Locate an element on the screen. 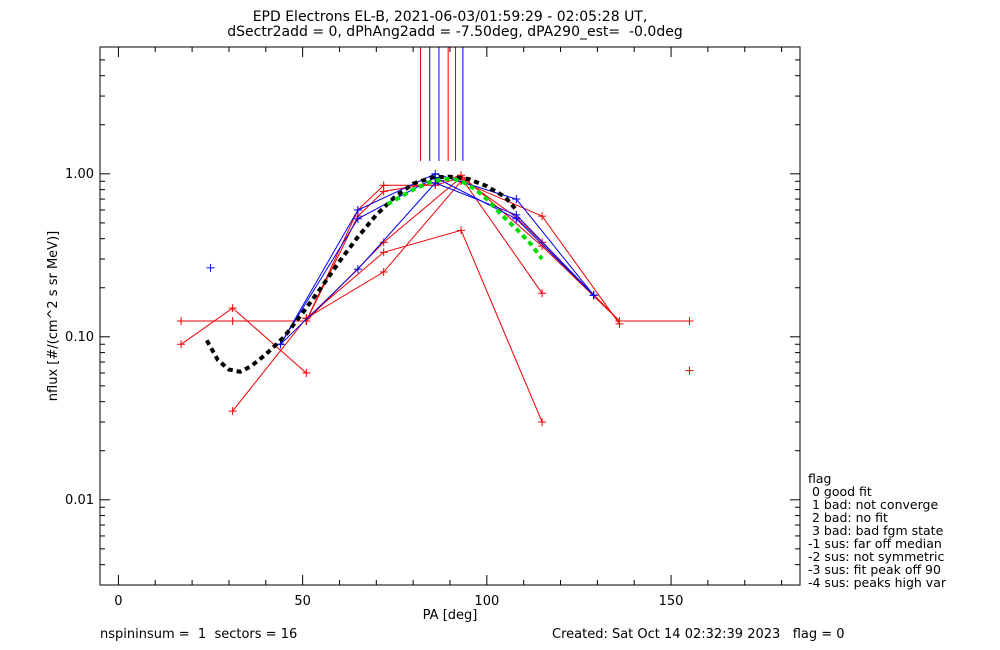 This screenshot has width=1000, height=650. legend-item-0: 0 good fit is located at coordinates (840, 491).